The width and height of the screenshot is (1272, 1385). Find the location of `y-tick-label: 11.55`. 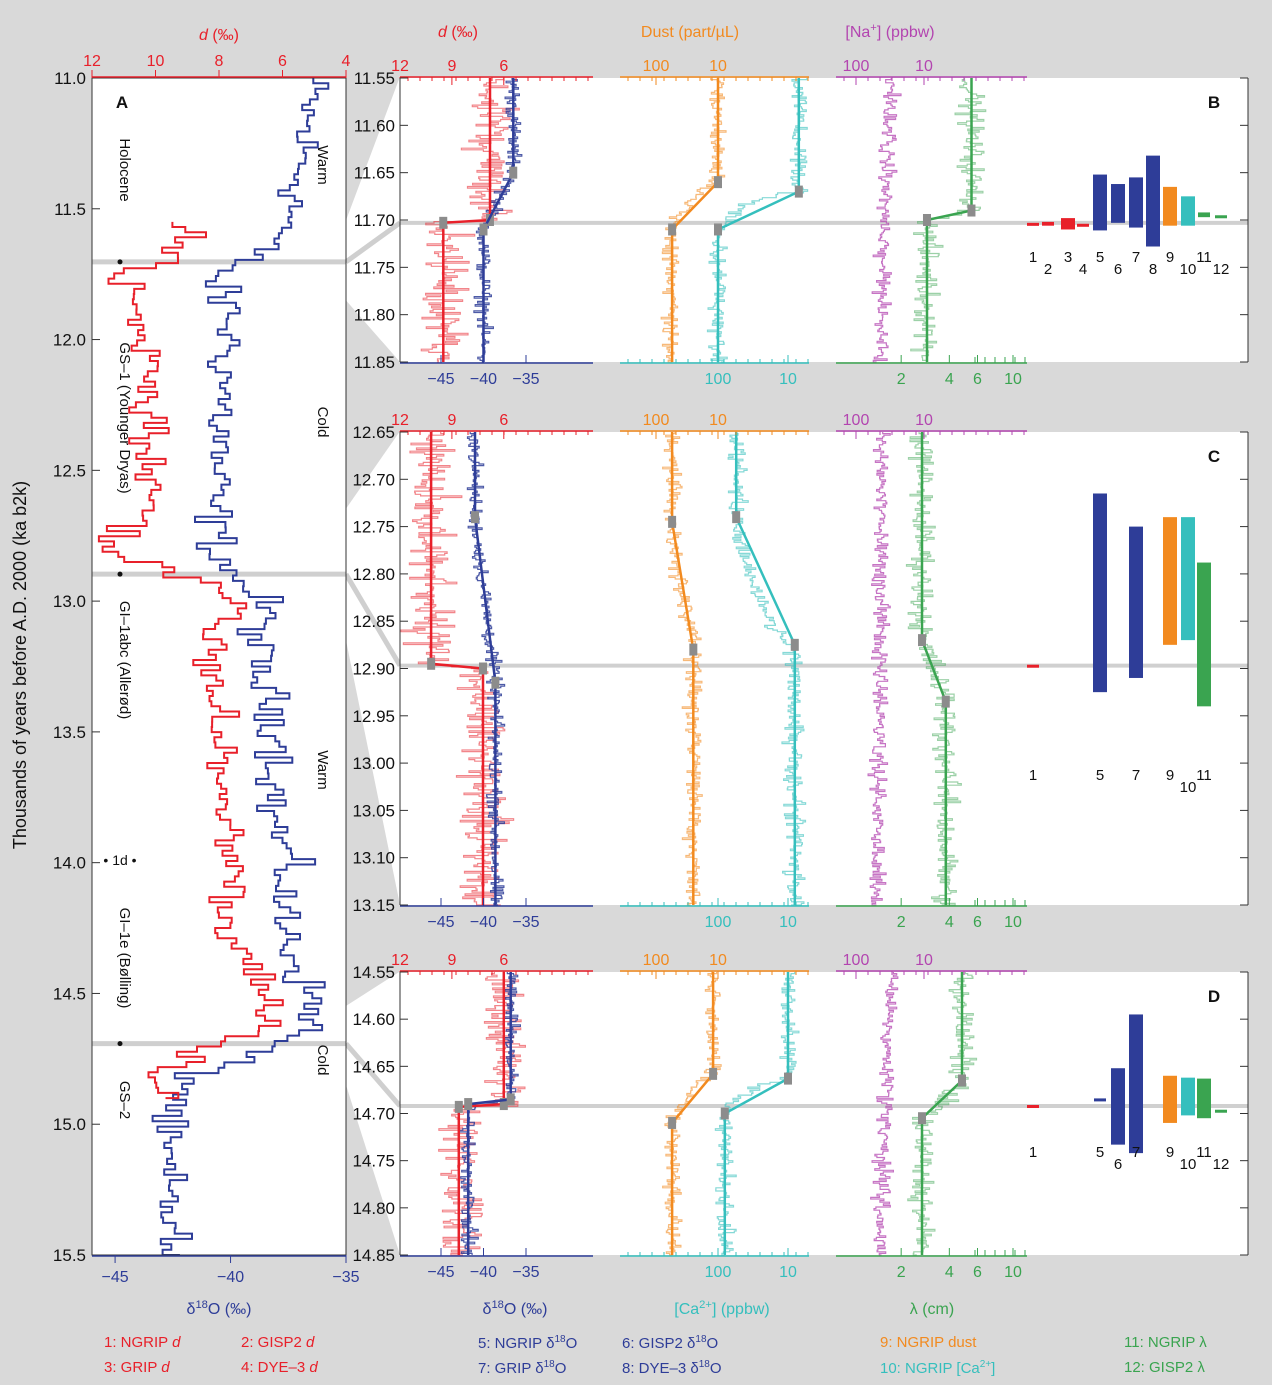

y-tick-label: 11.55 is located at coordinates (374, 78).